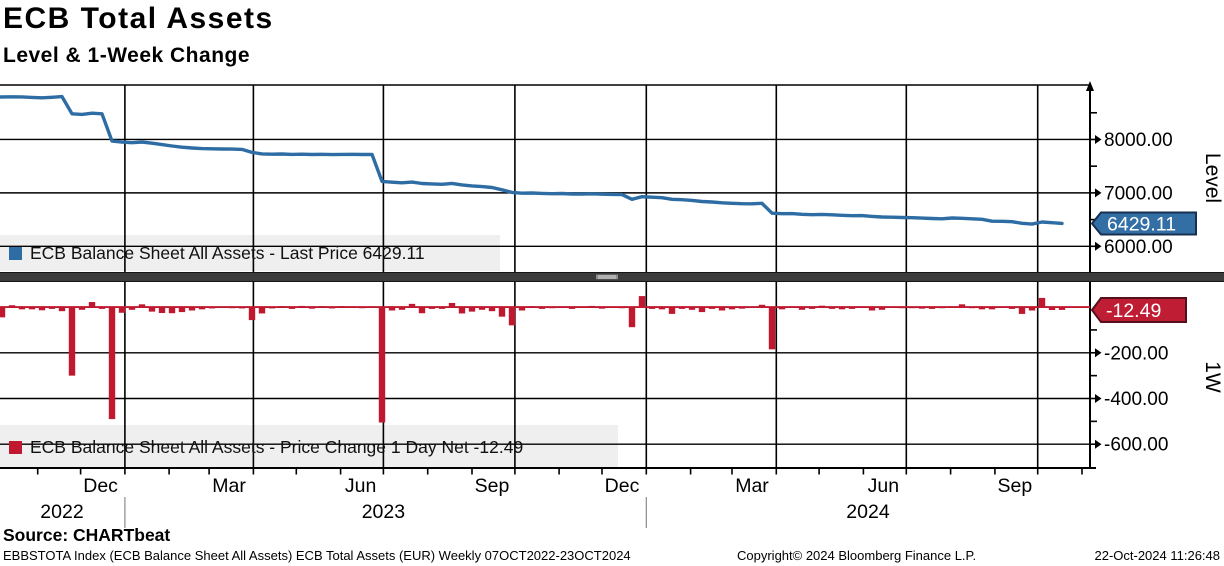  What do you see at coordinates (857, 555) in the screenshot?
I see `footer-copyright: Copyright© 2024 Bloomberg Finance L.P.` at bounding box center [857, 555].